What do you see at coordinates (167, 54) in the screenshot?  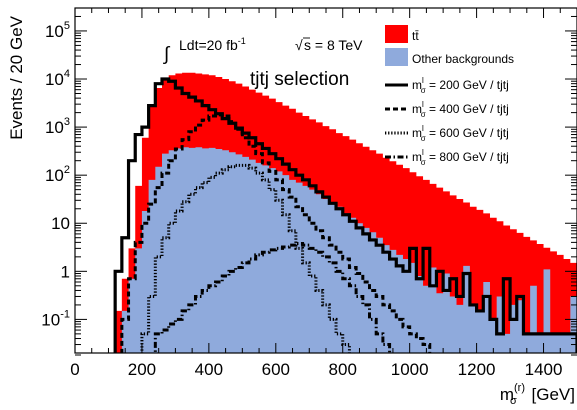 I see `integral-sign: ∫` at bounding box center [167, 54].